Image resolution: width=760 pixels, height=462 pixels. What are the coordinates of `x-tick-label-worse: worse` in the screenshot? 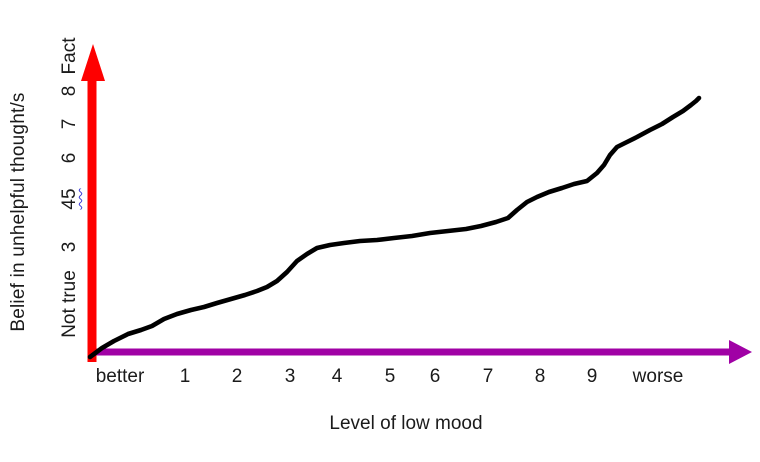 It's located at (658, 376).